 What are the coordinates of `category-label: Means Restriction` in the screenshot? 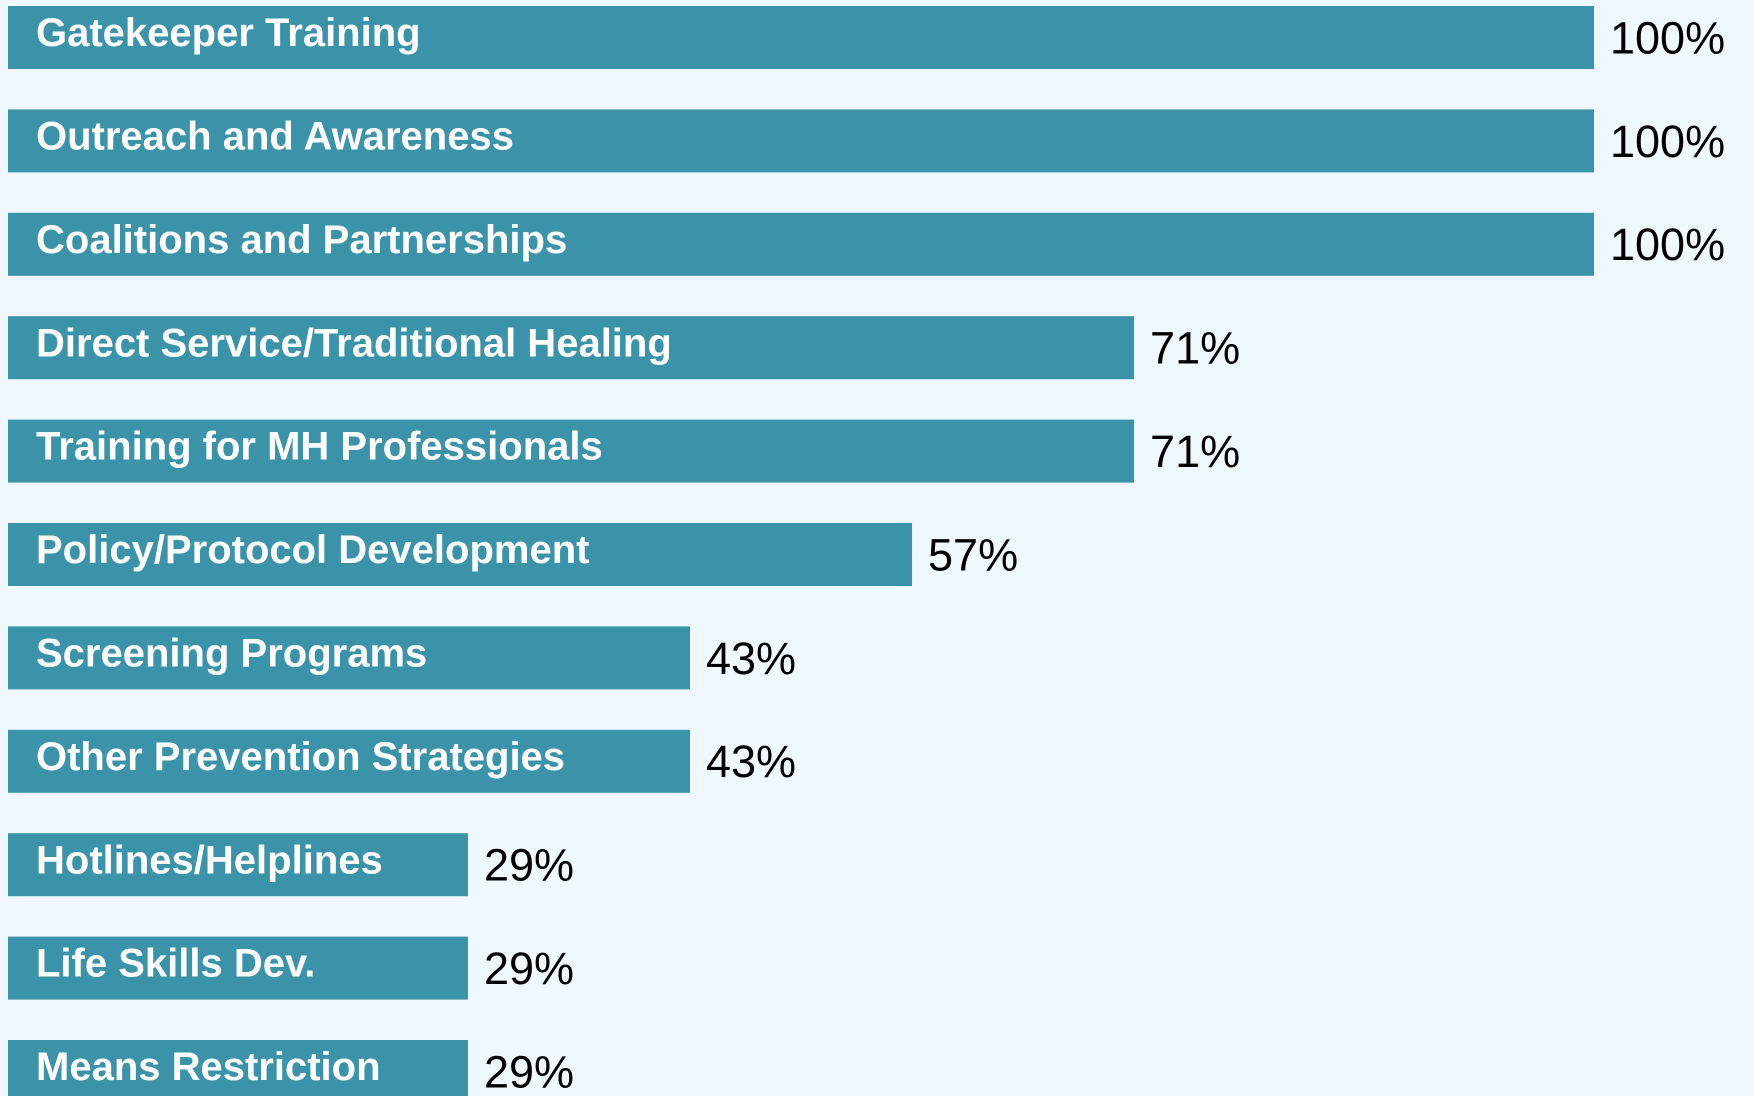 It's located at (208, 1067).